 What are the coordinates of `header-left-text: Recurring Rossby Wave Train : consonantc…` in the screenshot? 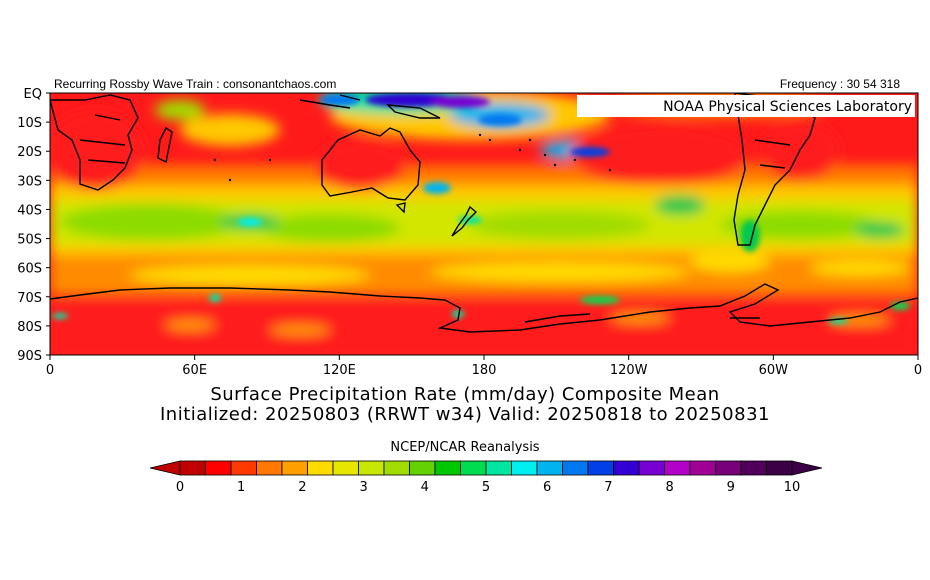 It's located at (195, 84).